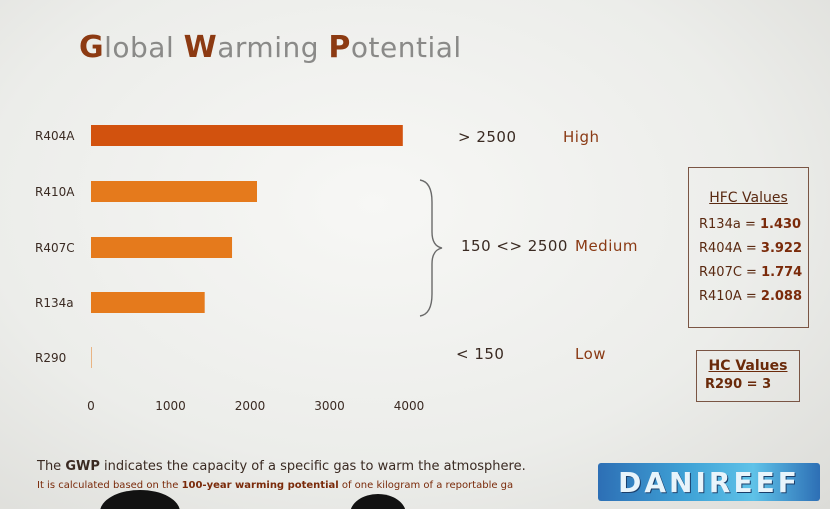  Describe the element at coordinates (581, 137) in the screenshot. I see `high-label: High` at that location.